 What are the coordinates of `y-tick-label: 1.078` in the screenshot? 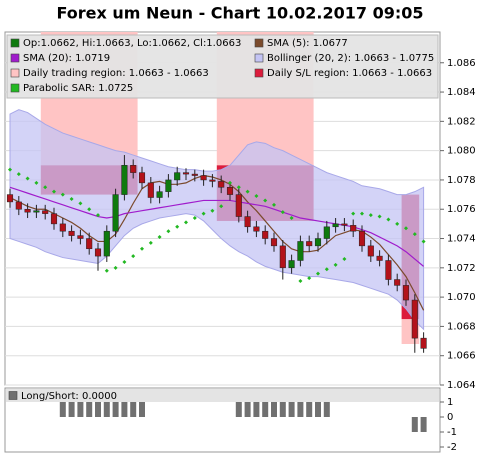 It's located at (461, 180).